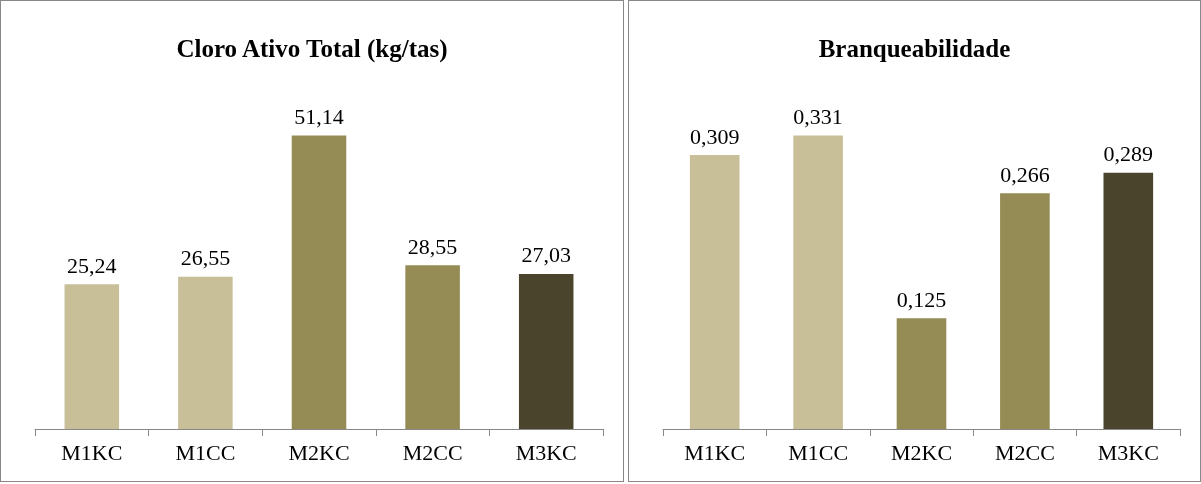 Image resolution: width=1201 pixels, height=484 pixels. I want to click on data-label: 27,03, so click(546, 255).